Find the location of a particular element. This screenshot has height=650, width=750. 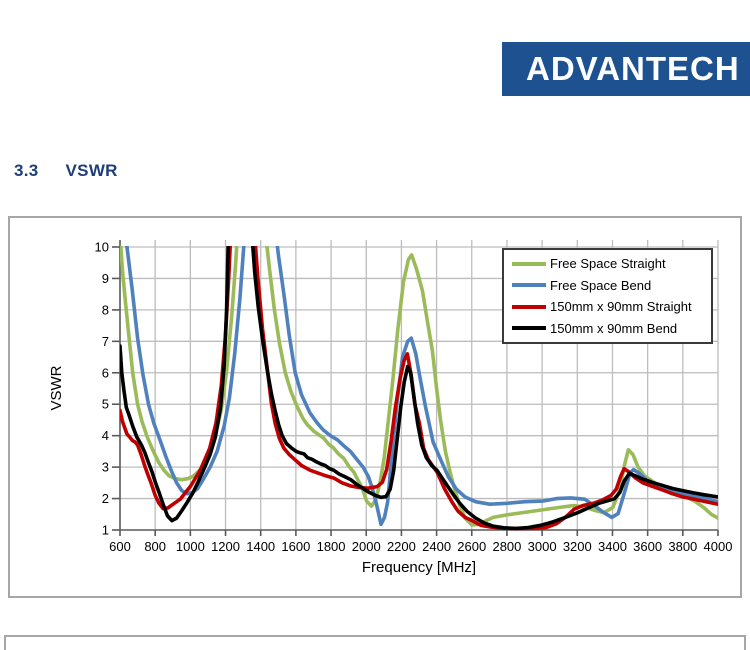

svg-text: 6 is located at coordinates (105, 372).